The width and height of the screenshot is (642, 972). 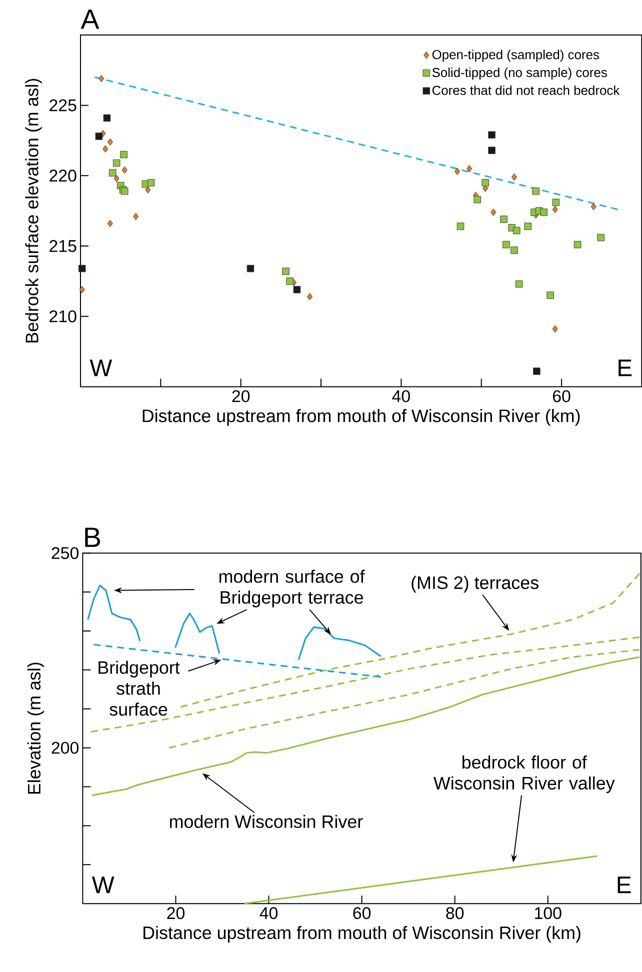 What do you see at coordinates (65, 553) in the screenshot?
I see `y-tick-label: 250` at bounding box center [65, 553].